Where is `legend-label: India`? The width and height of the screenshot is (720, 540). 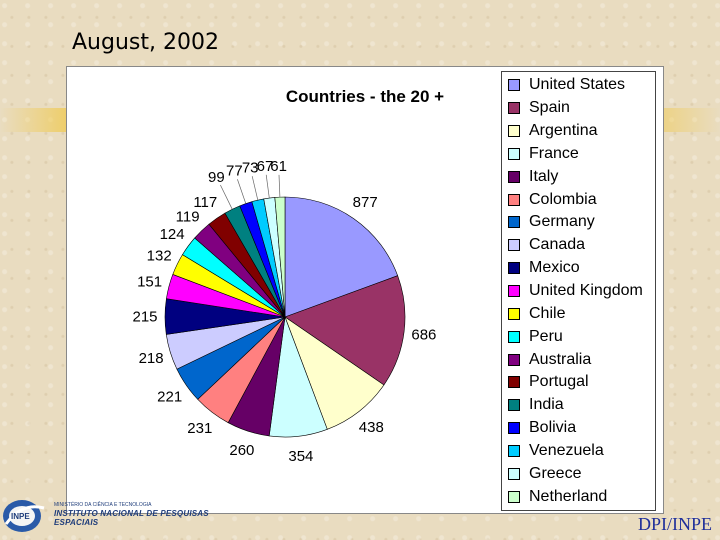
legend-label: India is located at coordinates (546, 405).